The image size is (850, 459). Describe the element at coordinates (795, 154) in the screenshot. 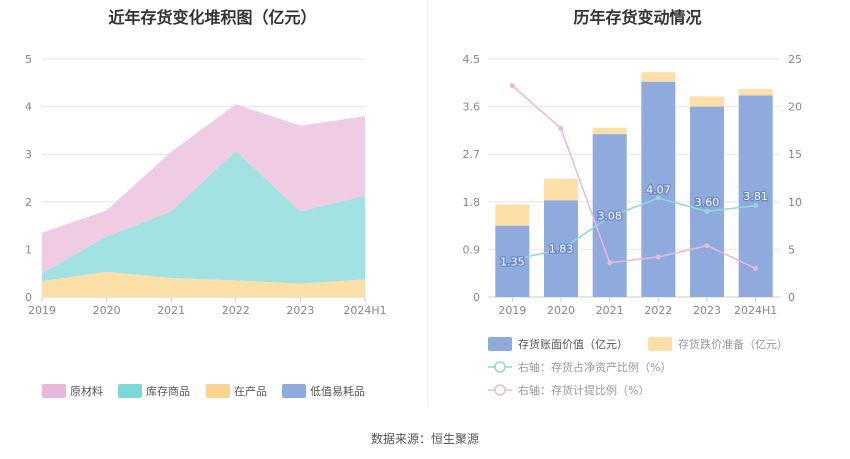

I see `bar-right-tick-label: 15` at that location.